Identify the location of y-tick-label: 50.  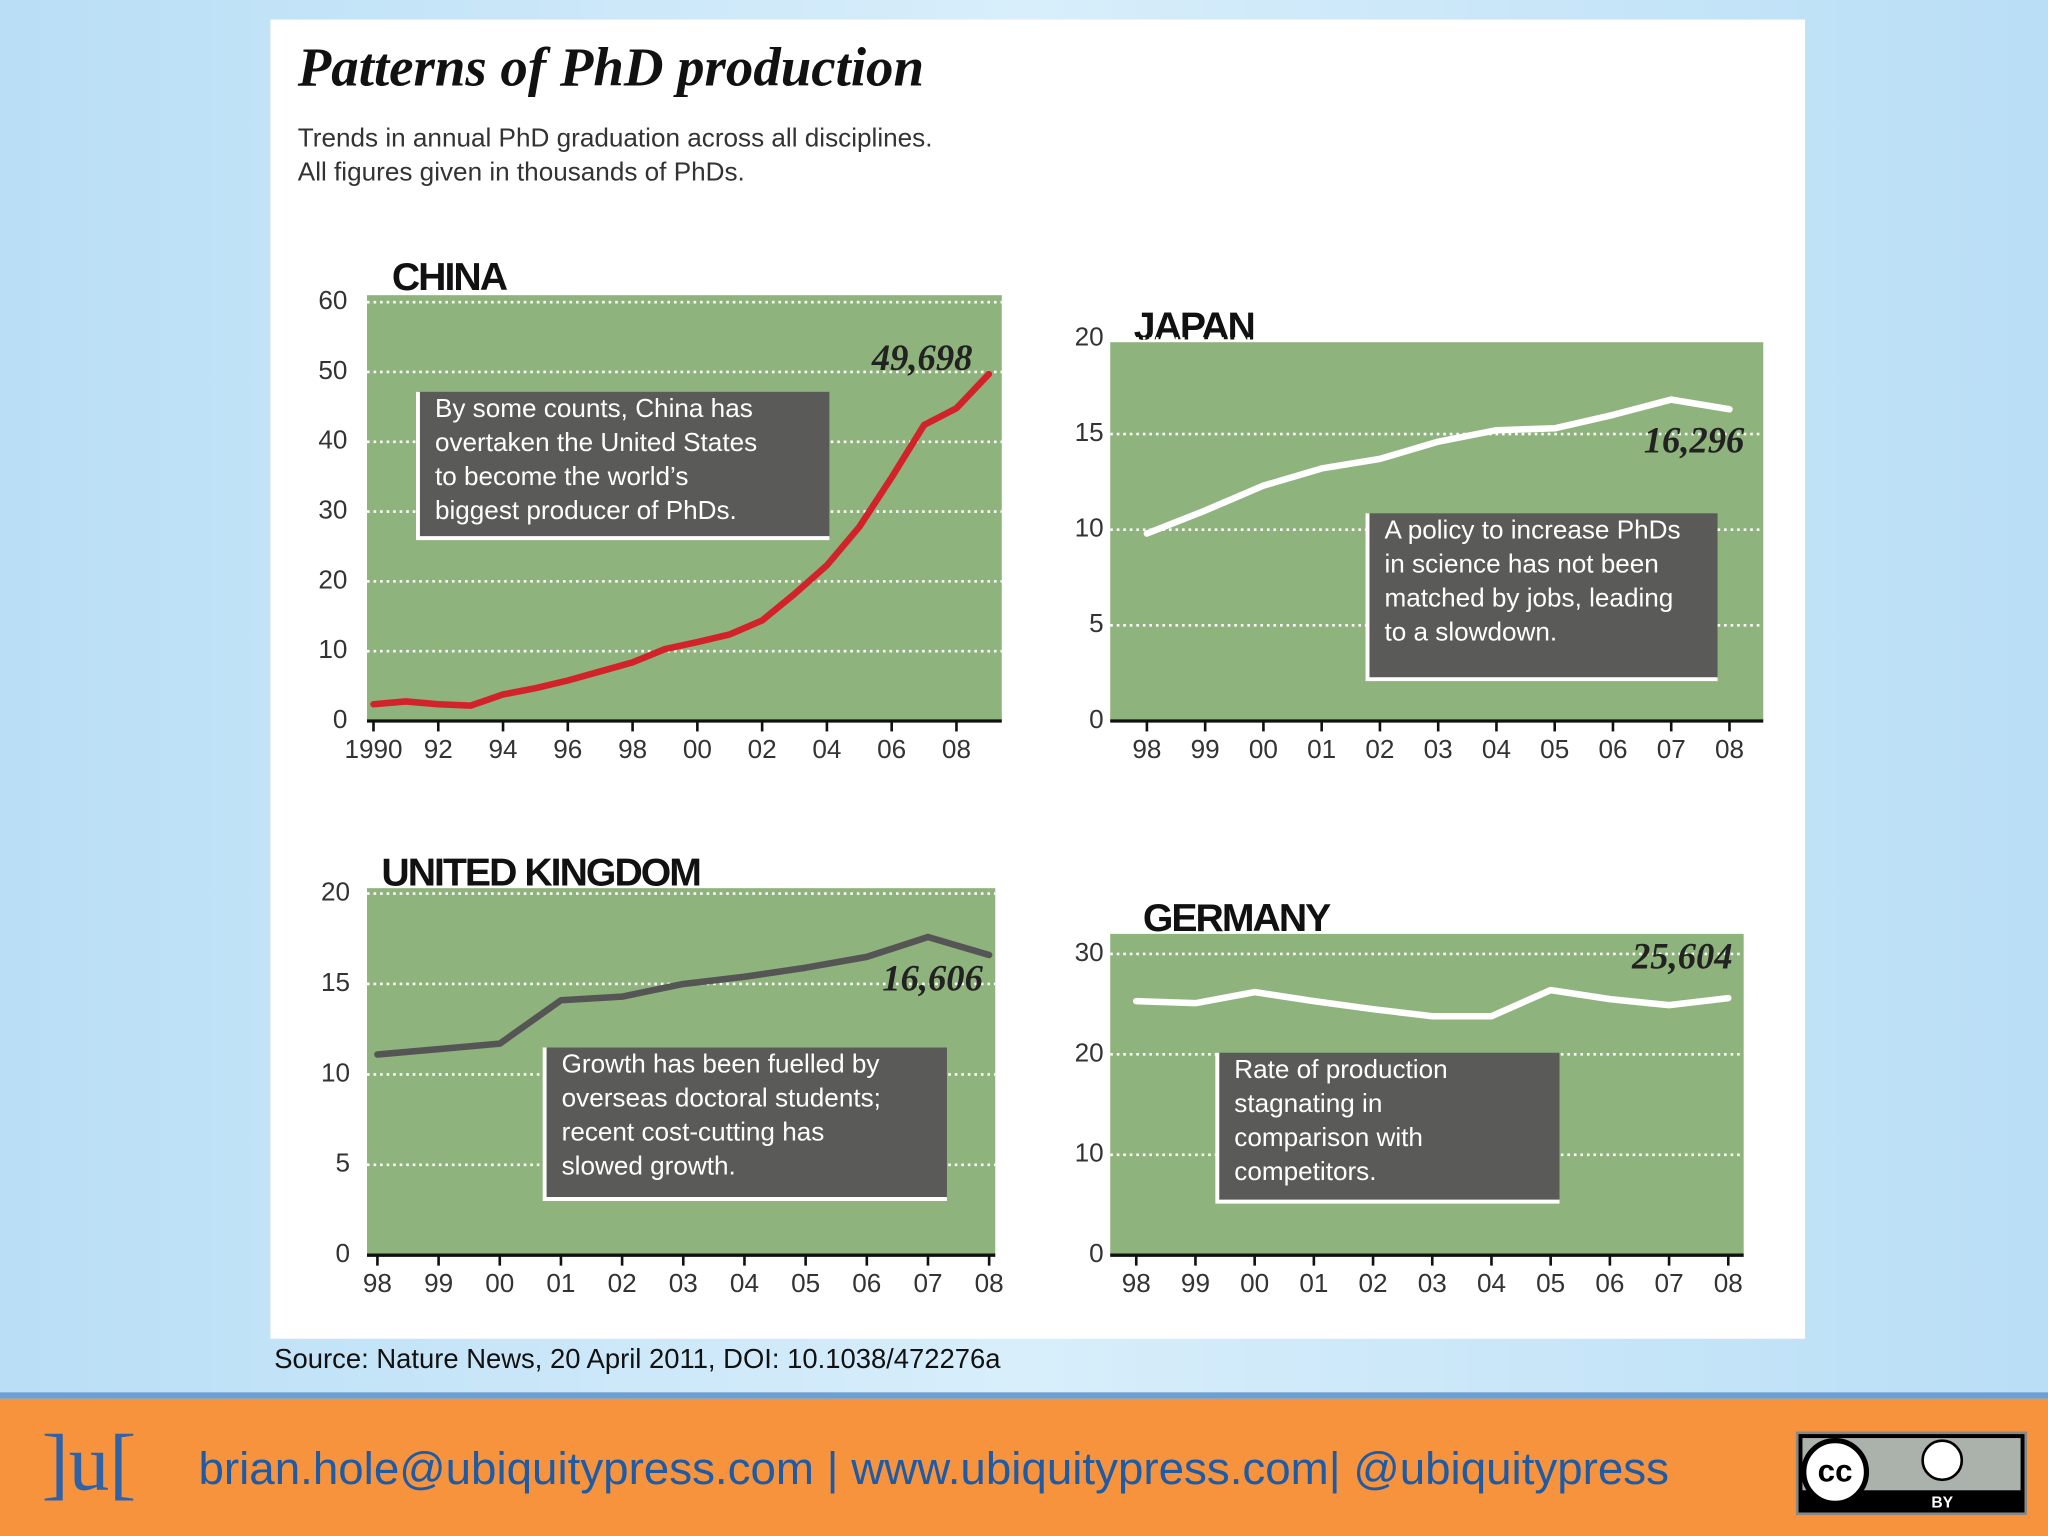
(332, 370).